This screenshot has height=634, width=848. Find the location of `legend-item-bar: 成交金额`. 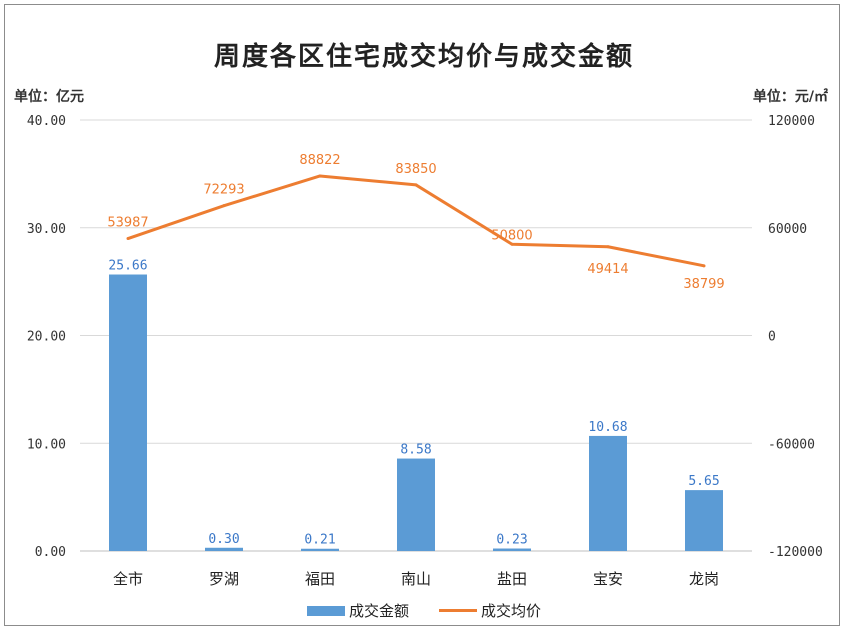

legend-item-bar: 成交金额 is located at coordinates (357, 610).